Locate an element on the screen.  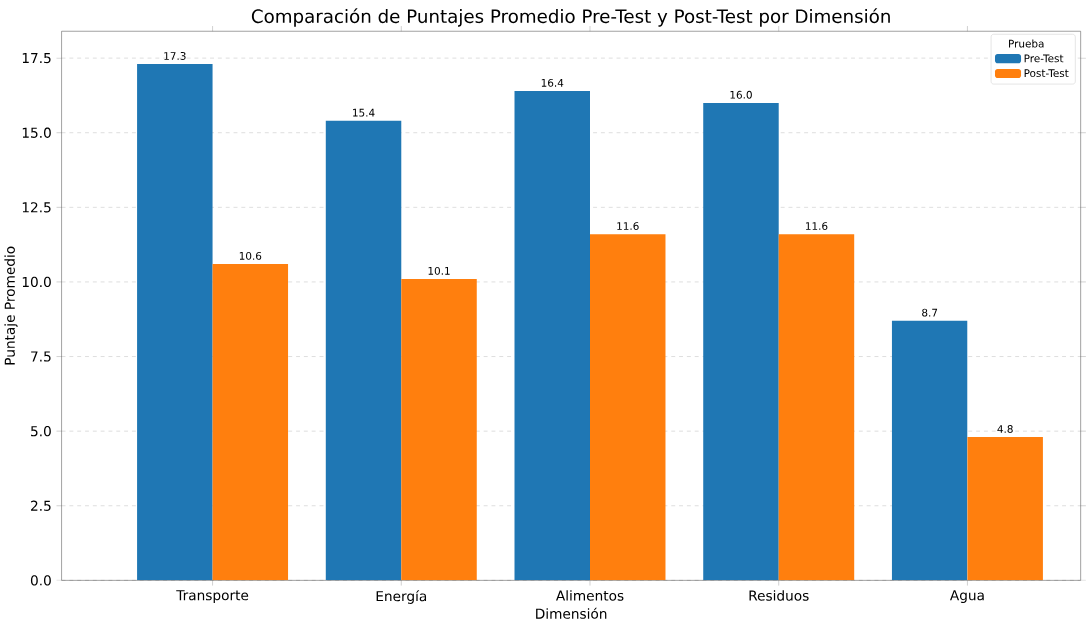
x-tick-label: Transporte is located at coordinates (212, 596).